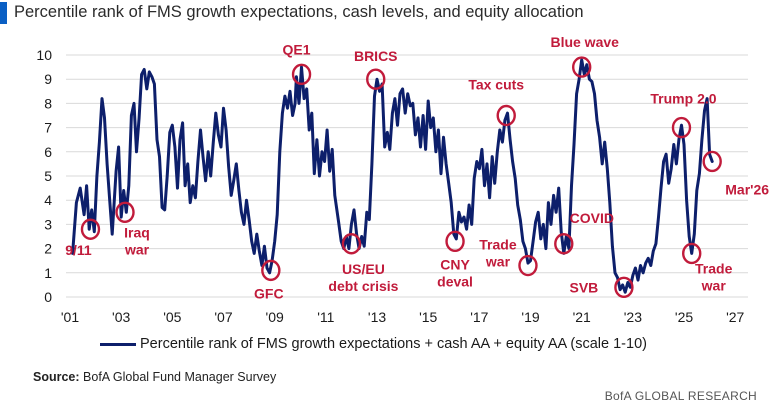 The width and height of the screenshot is (771, 414). What do you see at coordinates (377, 317) in the screenshot?
I see `x-tick-label: '13` at bounding box center [377, 317].